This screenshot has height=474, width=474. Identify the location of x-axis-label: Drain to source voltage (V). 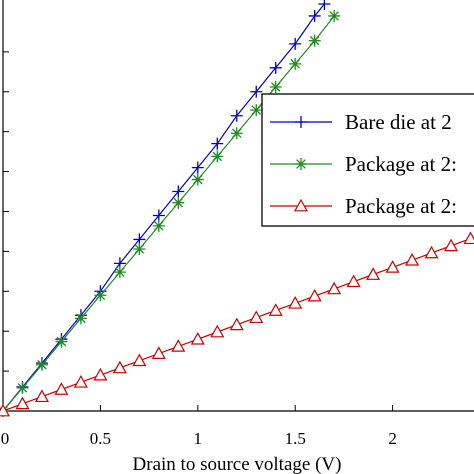
(237, 464).